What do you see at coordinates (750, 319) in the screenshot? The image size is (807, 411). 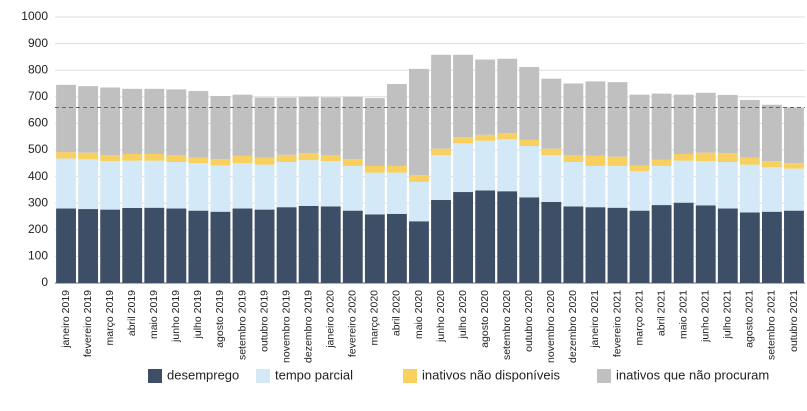 I see `x-tick-label: agosto 2021` at bounding box center [750, 319].